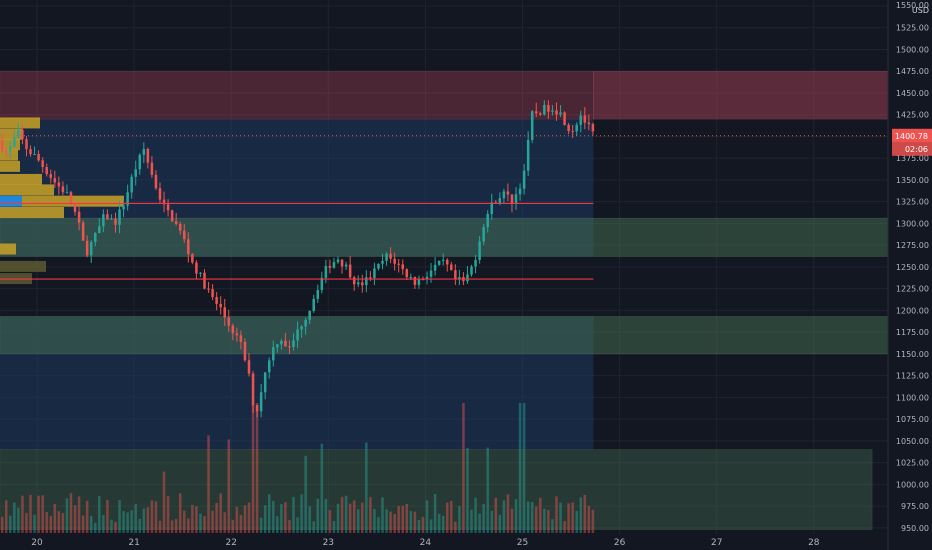  I want to click on price-axis: USD, so click(909, 275).